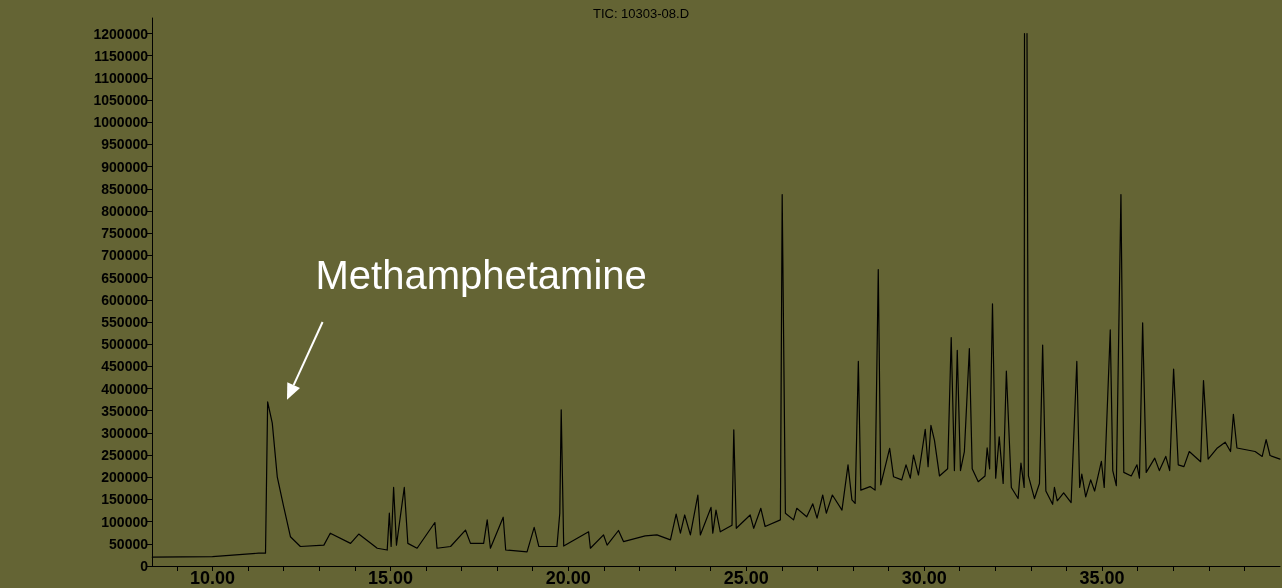 Image resolution: width=1282 pixels, height=588 pixels. What do you see at coordinates (125, 211) in the screenshot?
I see `y-tick-label: 800000` at bounding box center [125, 211].